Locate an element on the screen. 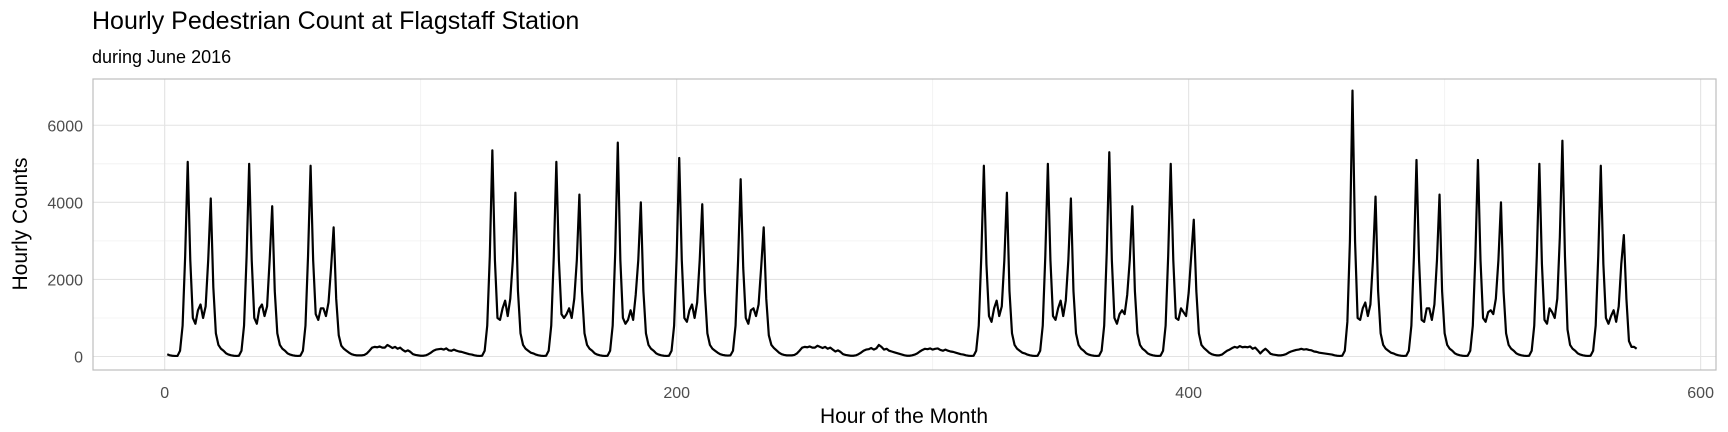 Image resolution: width=1728 pixels, height=432 pixels. x-axis-title: Hour of the Month is located at coordinates (904, 416).